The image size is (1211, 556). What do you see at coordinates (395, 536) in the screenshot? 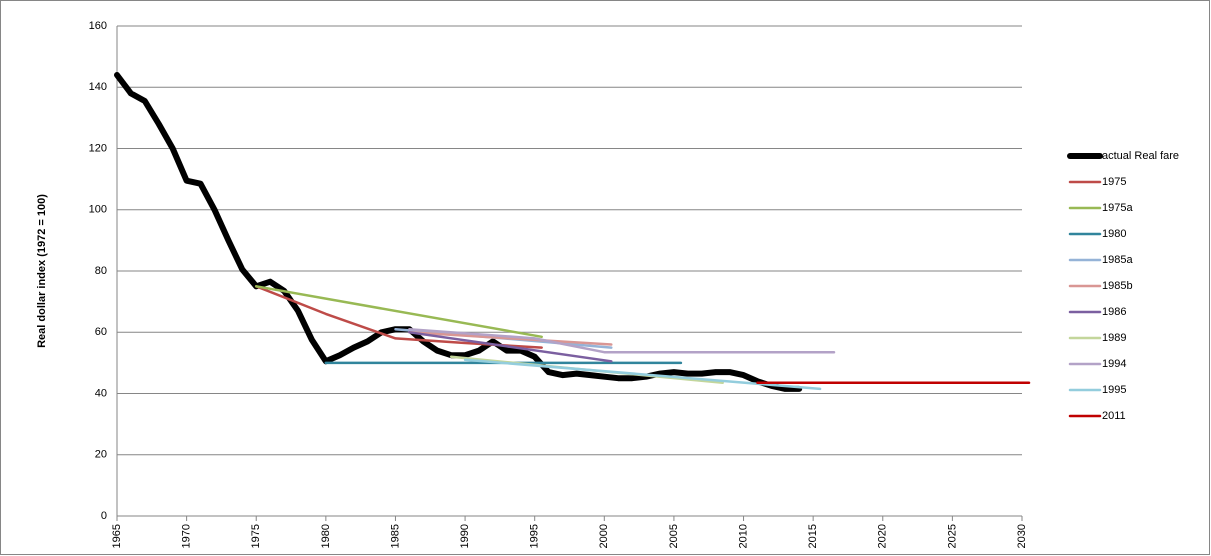
I see `x-tick-label: 1985` at bounding box center [395, 536].